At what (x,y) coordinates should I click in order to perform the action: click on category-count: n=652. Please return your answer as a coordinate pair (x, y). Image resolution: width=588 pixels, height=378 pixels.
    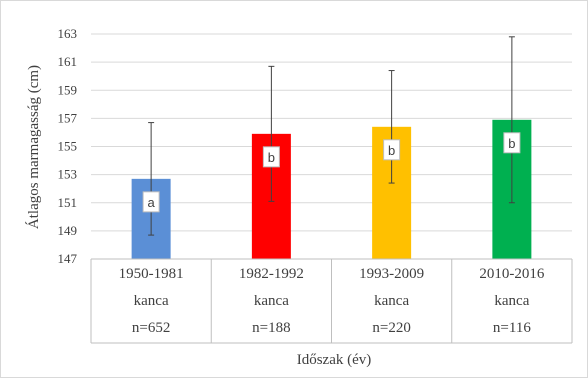
    Looking at the image, I should click on (151, 328).